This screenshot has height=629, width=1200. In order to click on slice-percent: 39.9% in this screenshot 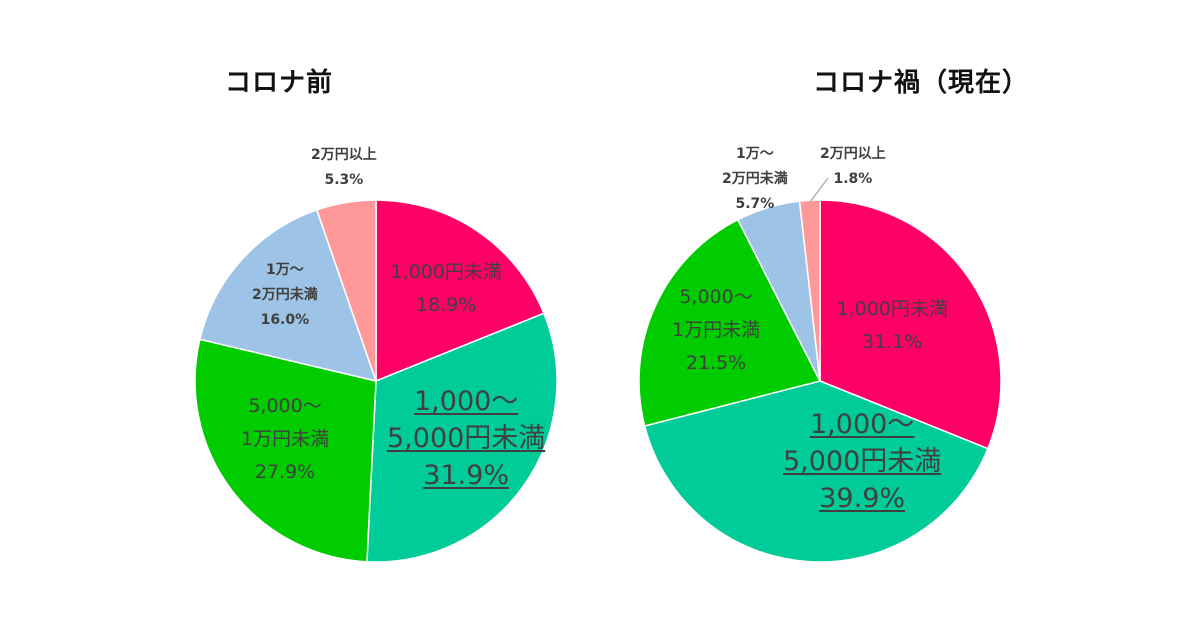, I will do `click(862, 498)`.